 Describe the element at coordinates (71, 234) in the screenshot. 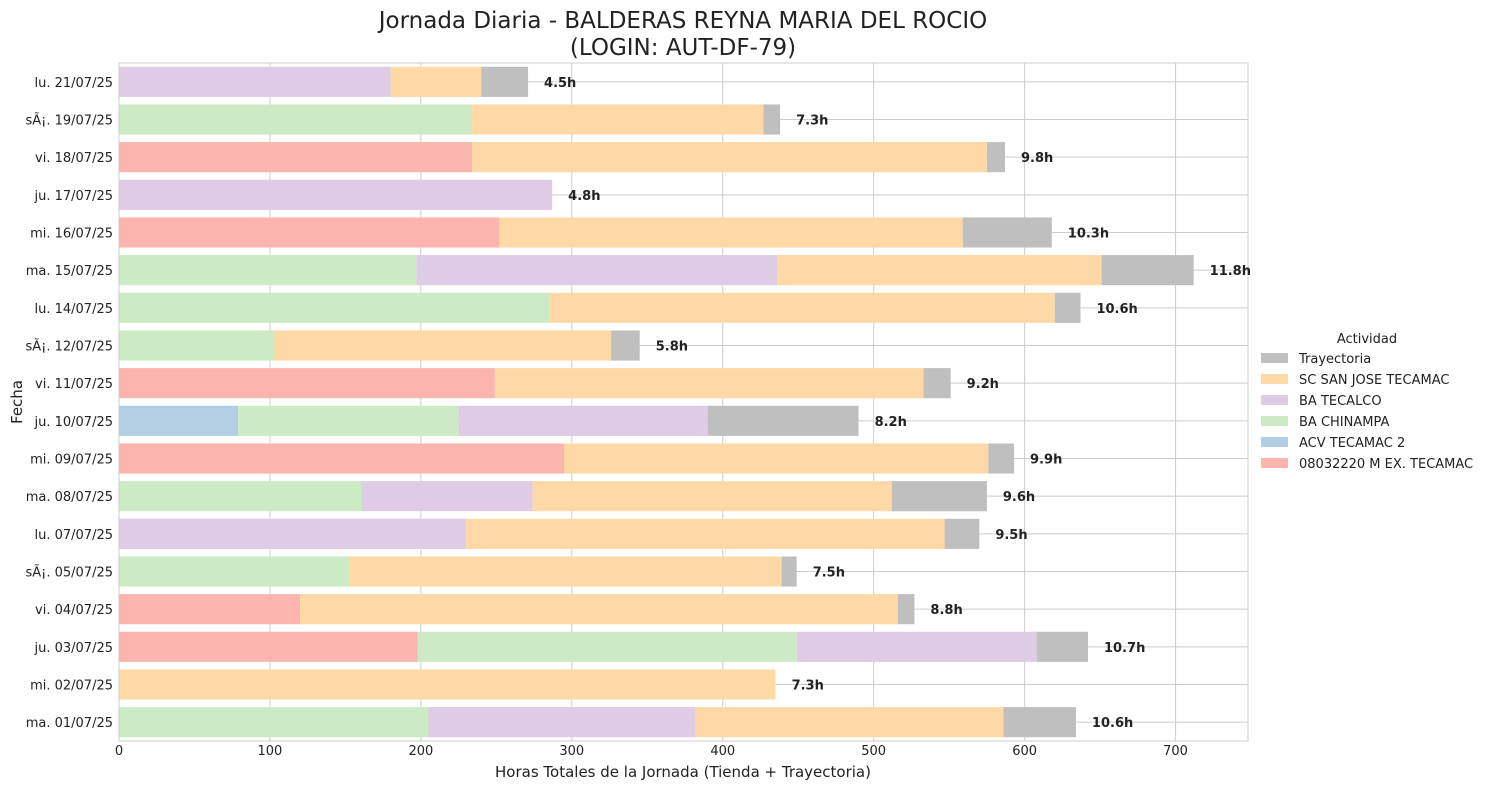

I see `y-tick-label: mi. 16/07/25` at that location.